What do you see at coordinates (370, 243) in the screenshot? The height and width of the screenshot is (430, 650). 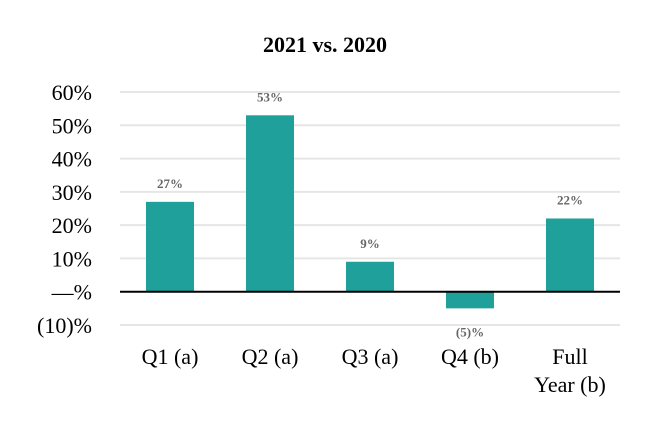 I see `data-label: 9%` at bounding box center [370, 243].